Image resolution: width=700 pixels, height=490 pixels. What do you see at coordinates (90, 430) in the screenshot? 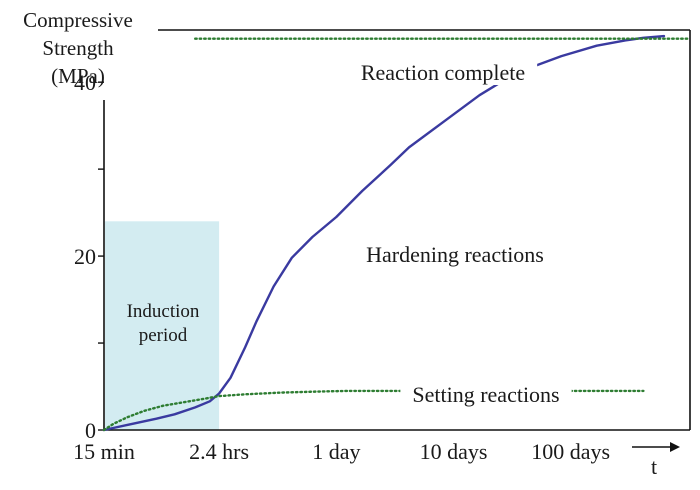
I see `y-tick-label: 0` at bounding box center [90, 430].